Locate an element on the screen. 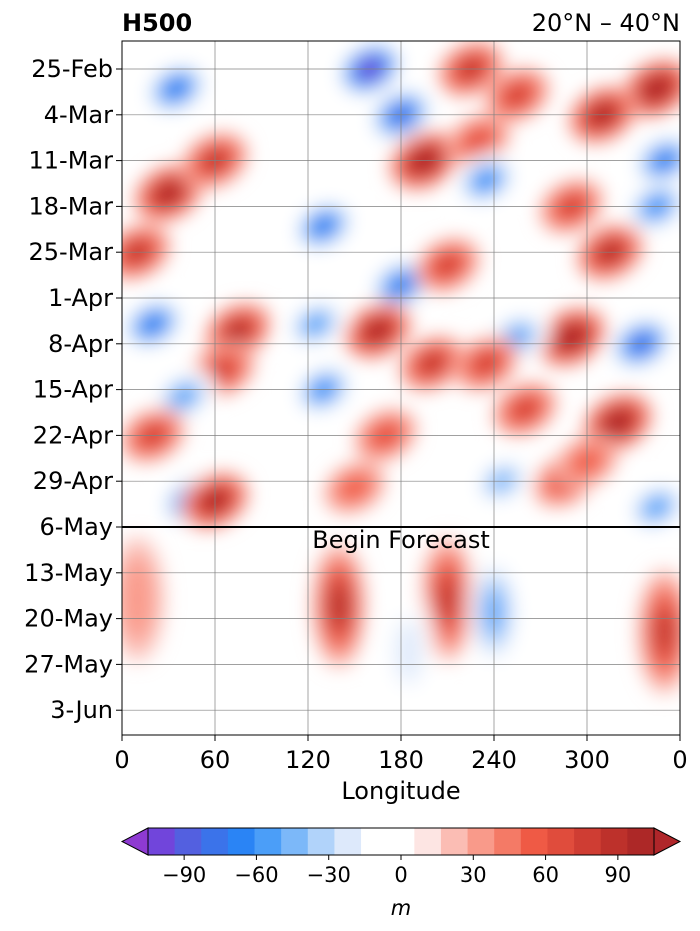  chart-title-right: 20°N – 40°N is located at coordinates (606, 23).